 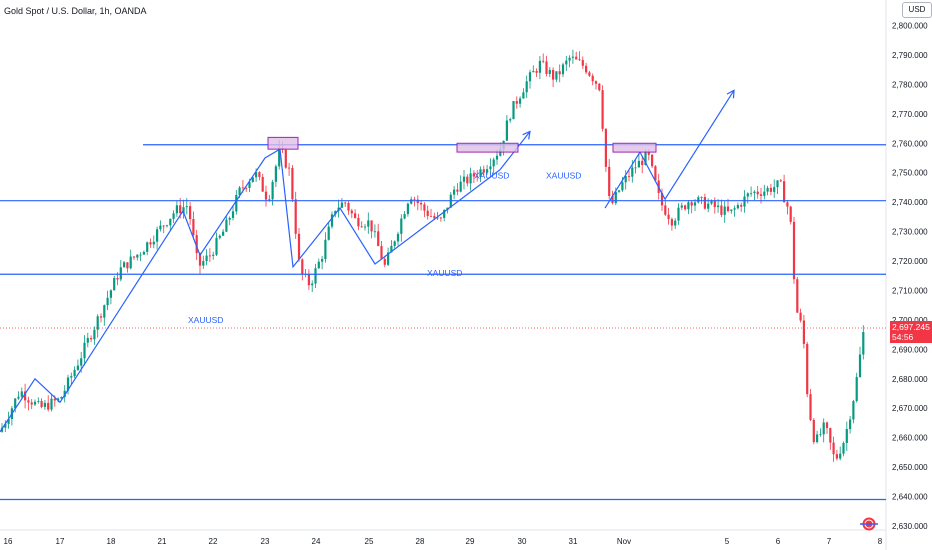 What do you see at coordinates (910, 84) in the screenshot?
I see `price-tick-label: 2,780.000` at bounding box center [910, 84].